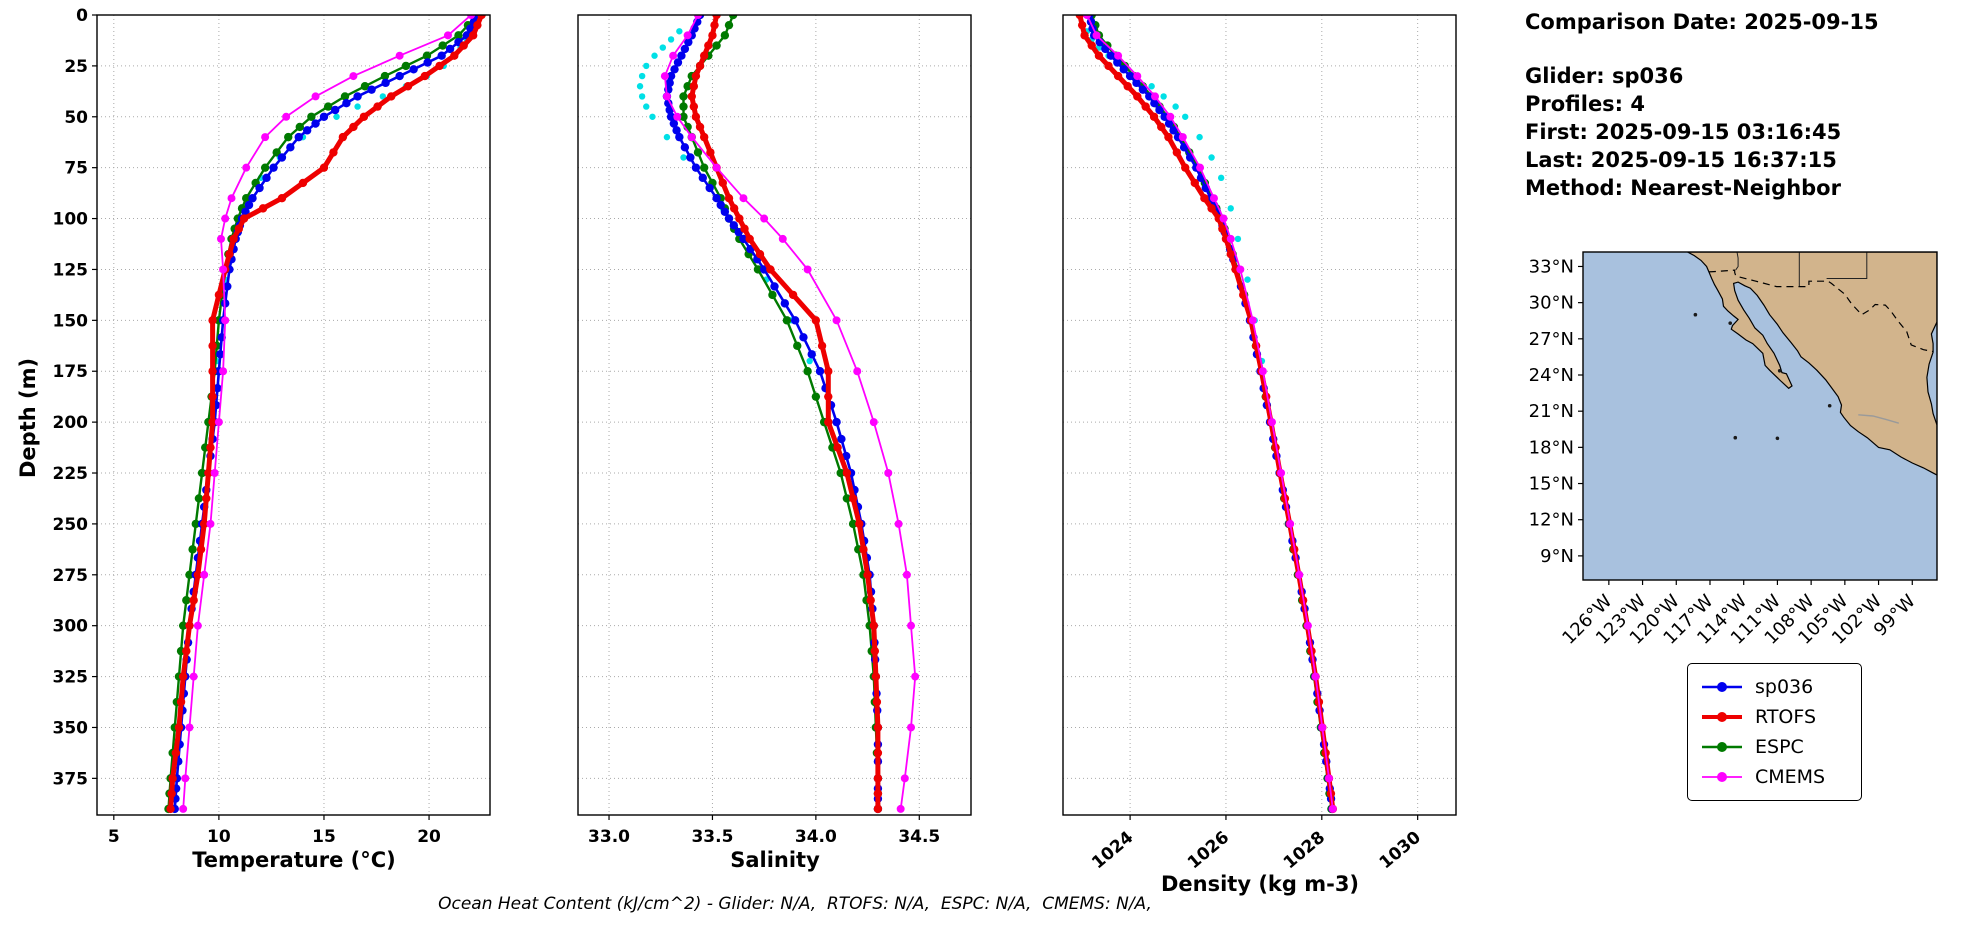  I want to click on land-mexico, so click(1812, 364).